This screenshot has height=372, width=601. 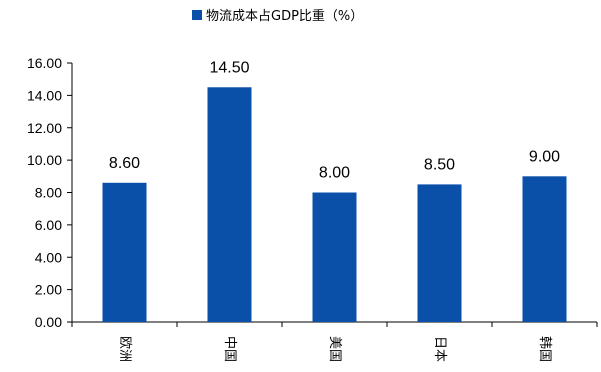 What do you see at coordinates (334, 324) in the screenshot?
I see `x-axis` at bounding box center [334, 324].